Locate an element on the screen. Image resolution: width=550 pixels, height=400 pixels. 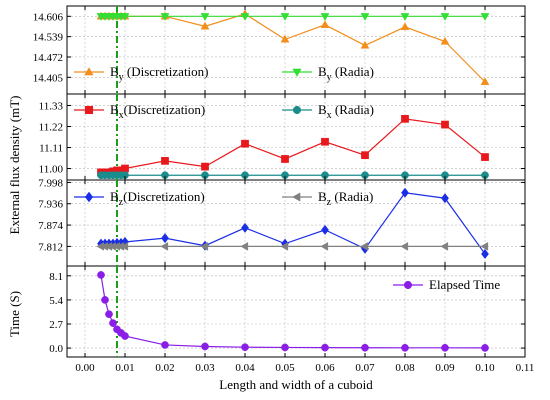
x-tick-label: 0.01 is located at coordinates (124, 368).